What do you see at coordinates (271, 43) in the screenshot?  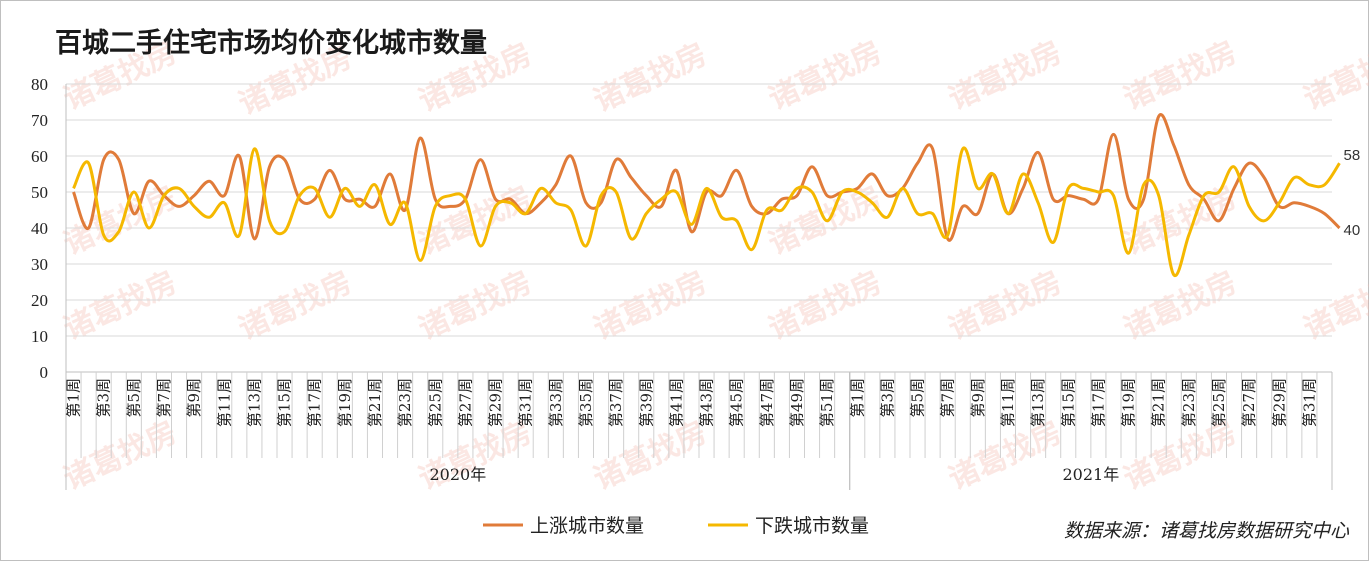 I see `chart-title: 百城二手住宅市场均价变化城市数量` at bounding box center [271, 43].